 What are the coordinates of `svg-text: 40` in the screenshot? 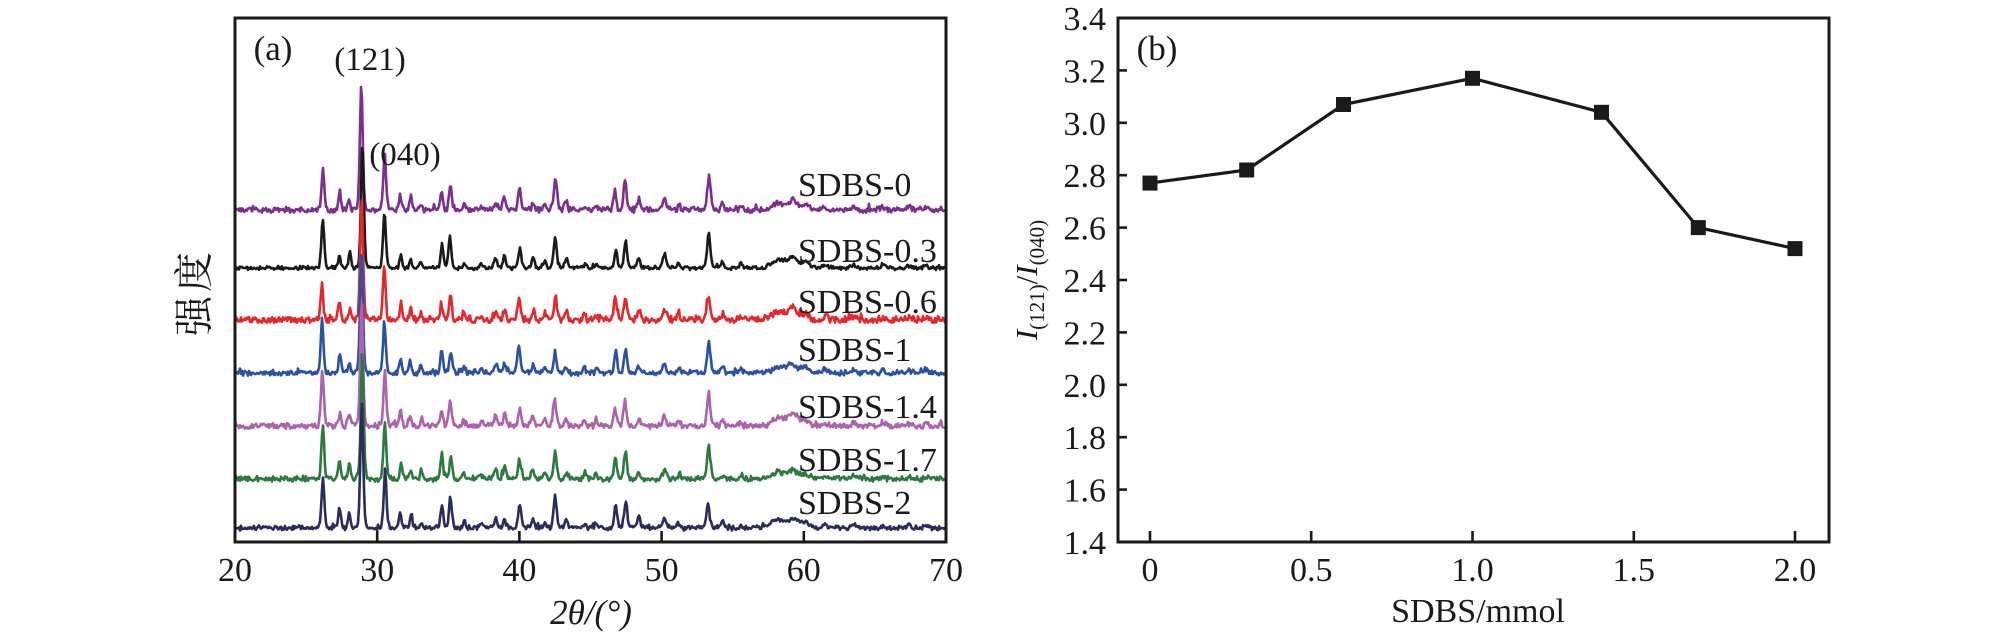 It's located at (519, 570).